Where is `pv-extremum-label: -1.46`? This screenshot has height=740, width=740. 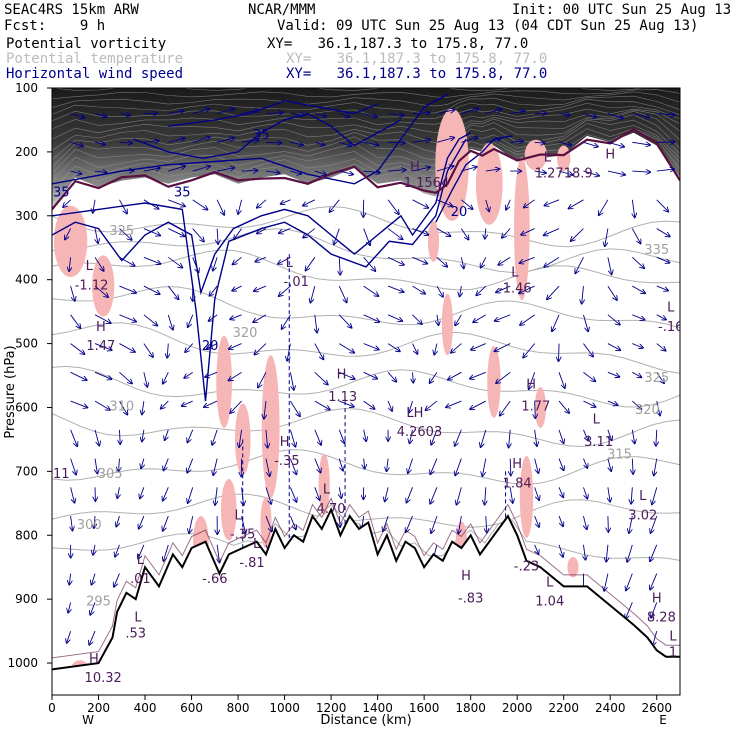 pv-extremum-label: -1.46 is located at coordinates (515, 288).